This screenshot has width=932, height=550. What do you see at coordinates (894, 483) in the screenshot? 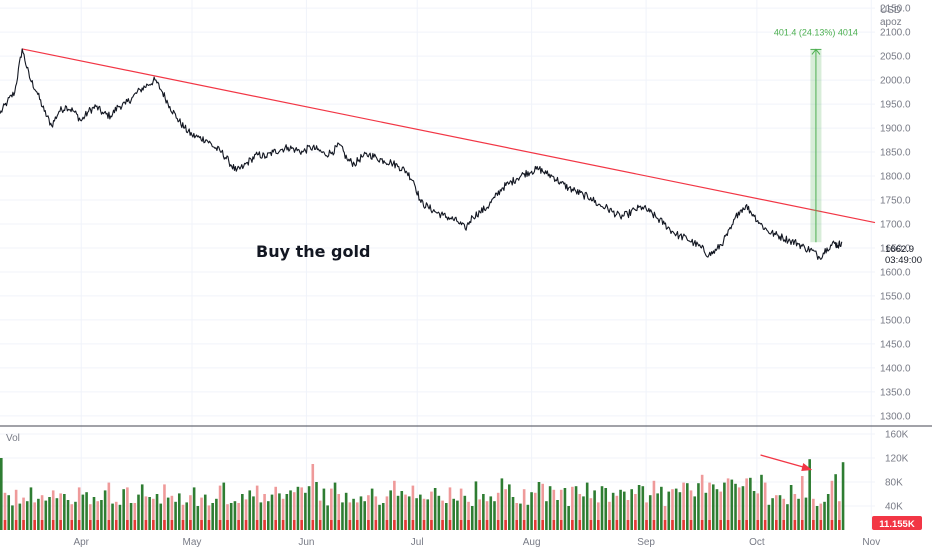
I see `volume-tick-label: 80K` at bounding box center [894, 483].